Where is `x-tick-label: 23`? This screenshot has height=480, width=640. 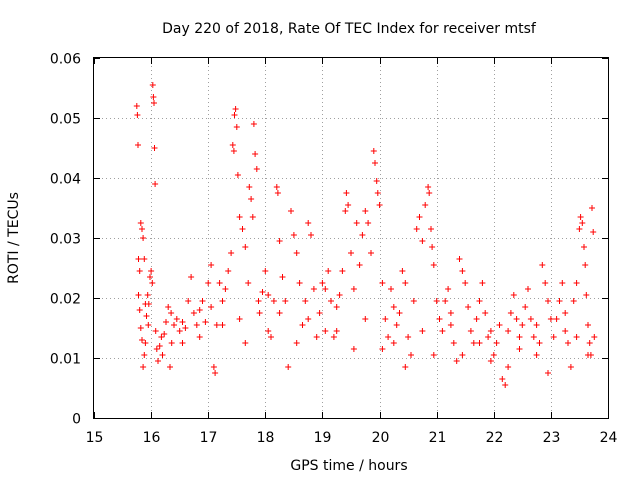 x-tick-label: 23 is located at coordinates (552, 438).